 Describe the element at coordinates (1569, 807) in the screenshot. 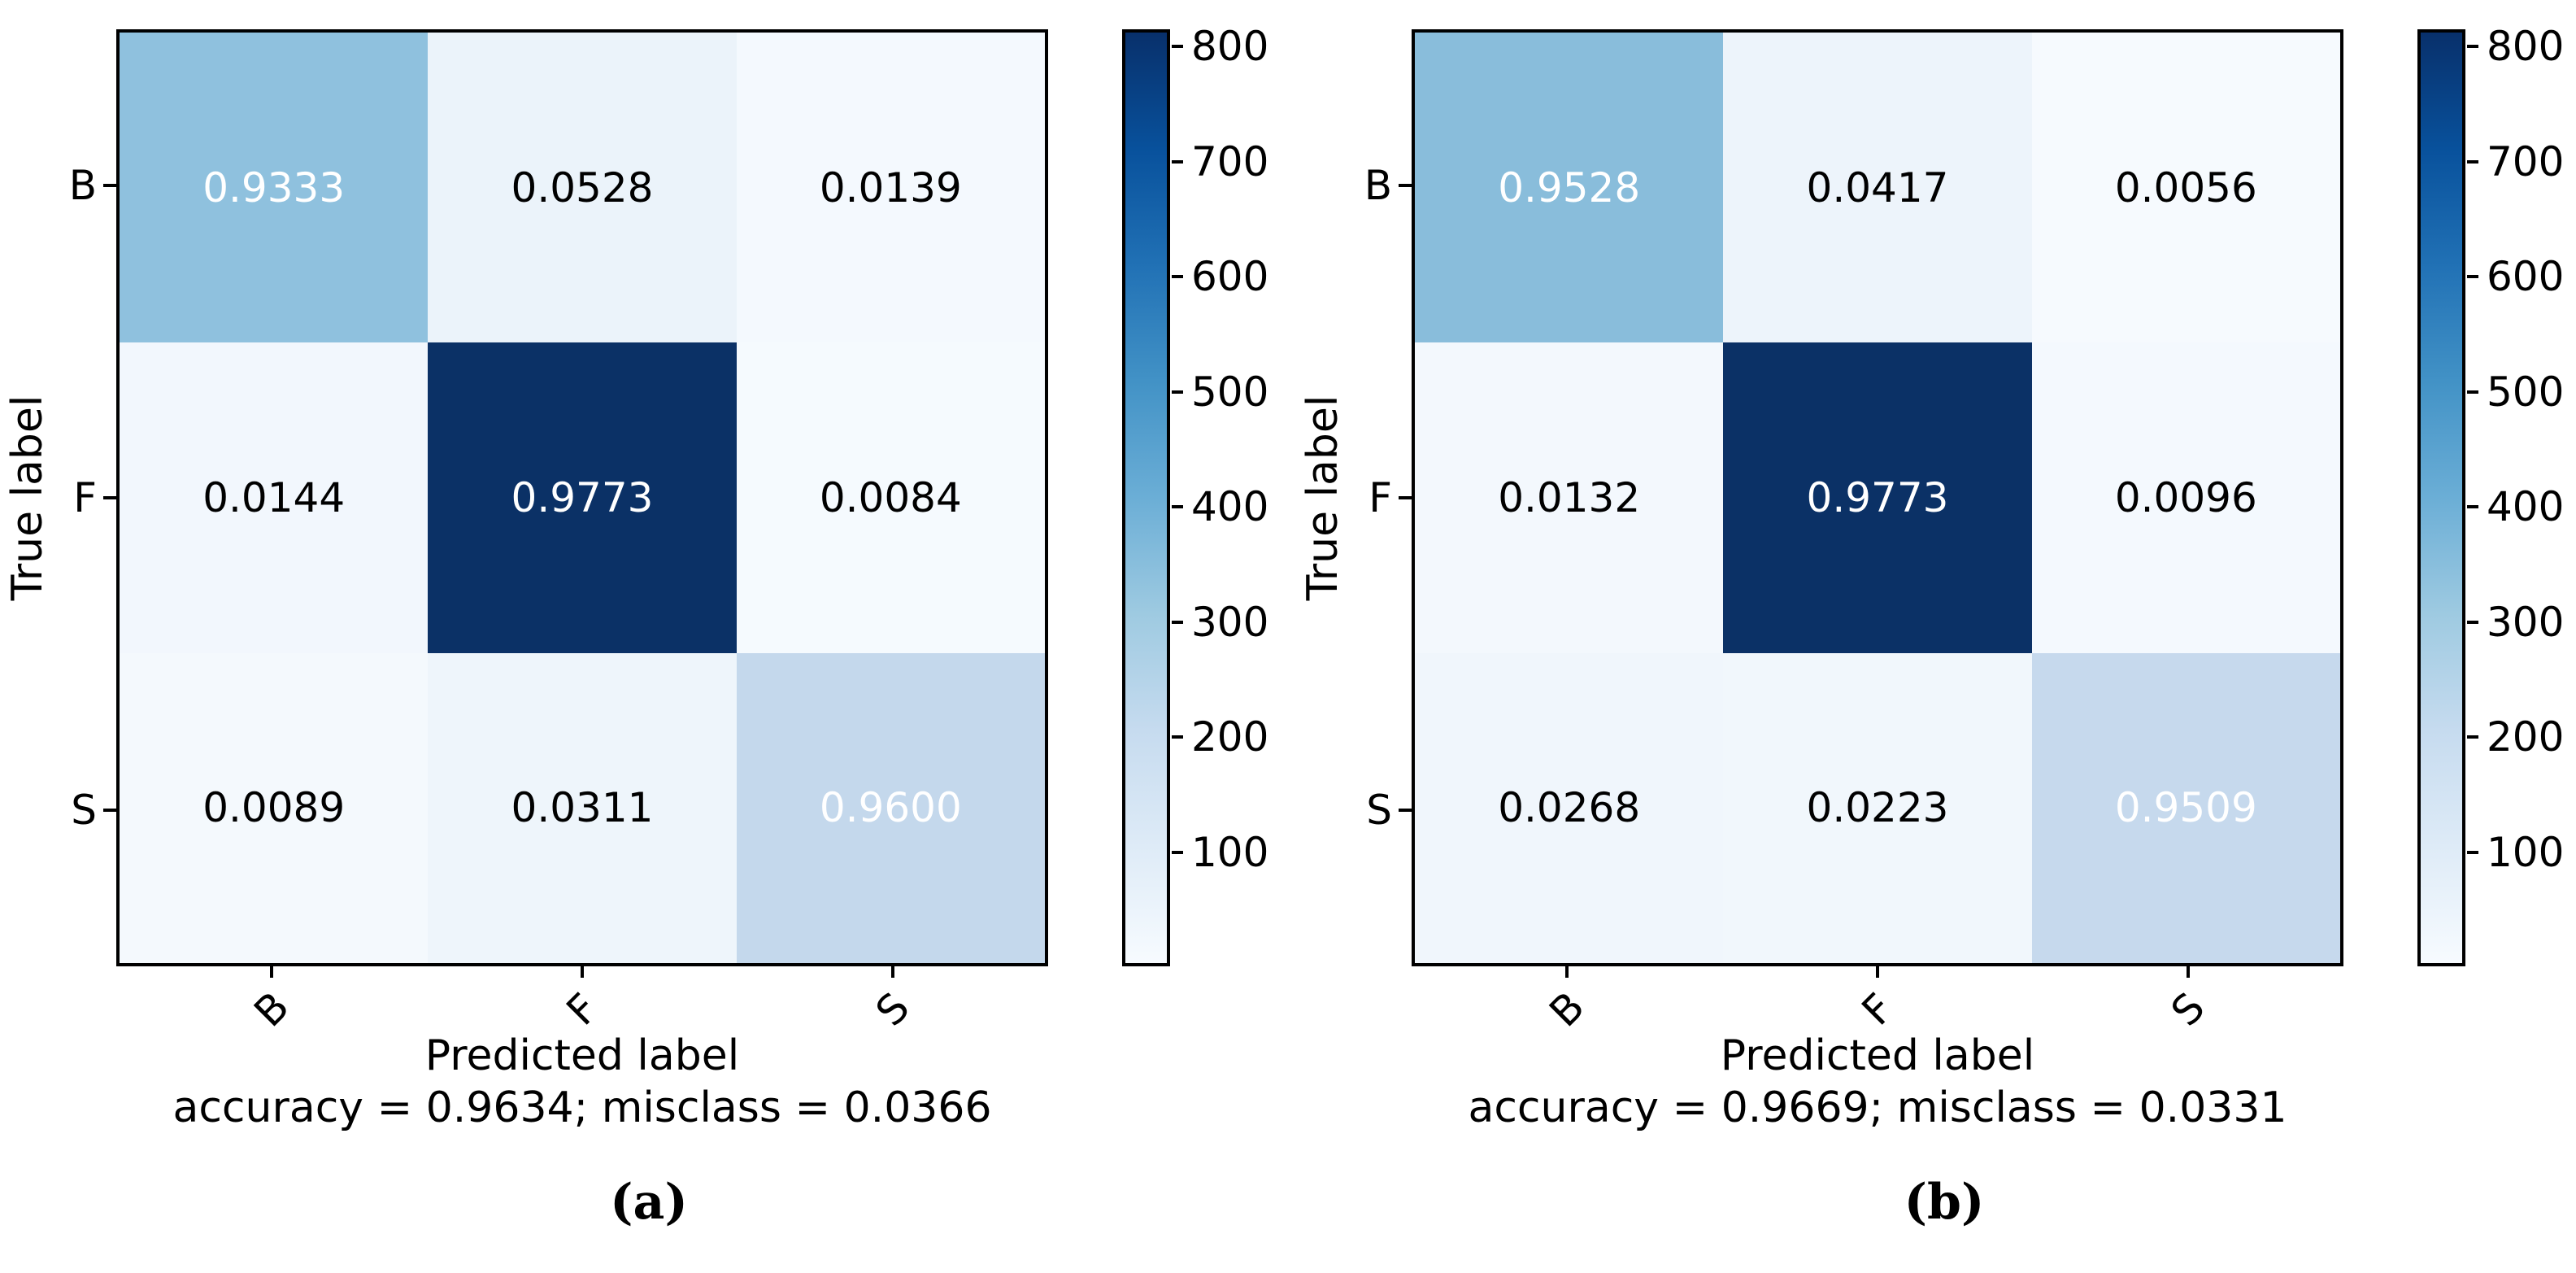

I see `matrix-cell: 0.0268` at that location.